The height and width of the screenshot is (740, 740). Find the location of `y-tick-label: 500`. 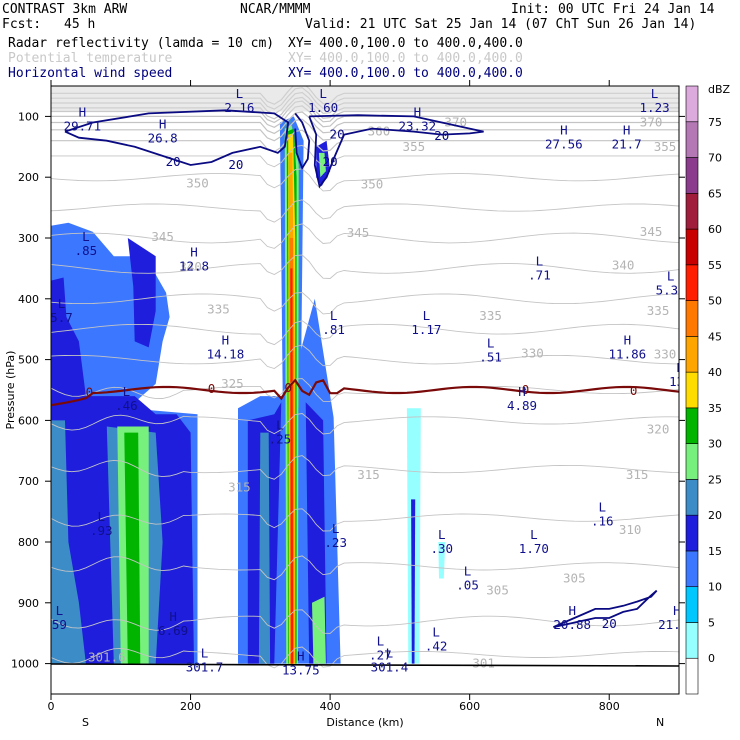

y-tick-label: 500 is located at coordinates (28, 360).